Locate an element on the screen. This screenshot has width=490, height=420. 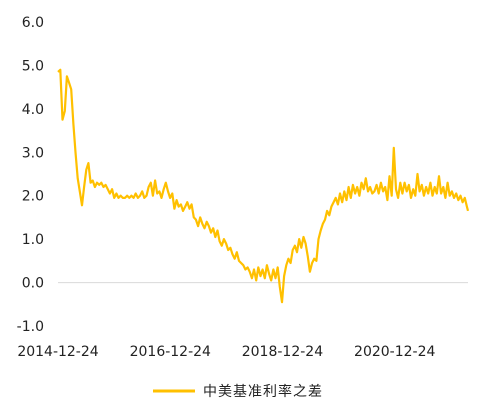
legend: 中美基准利率之差 is located at coordinates (238, 391).